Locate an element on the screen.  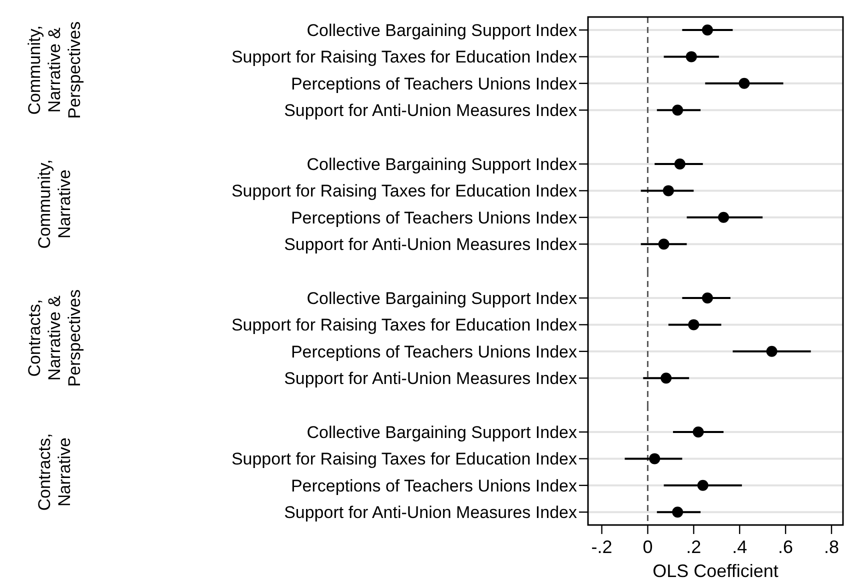
x-tick-label: .8 is located at coordinates (832, 547).